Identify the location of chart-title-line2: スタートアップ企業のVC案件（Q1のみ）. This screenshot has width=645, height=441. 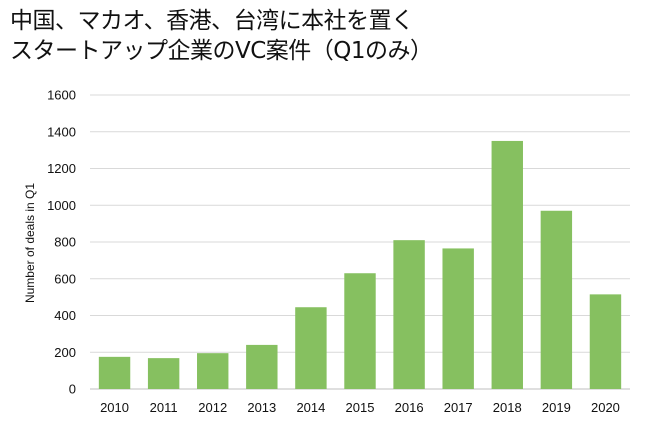
(221, 51).